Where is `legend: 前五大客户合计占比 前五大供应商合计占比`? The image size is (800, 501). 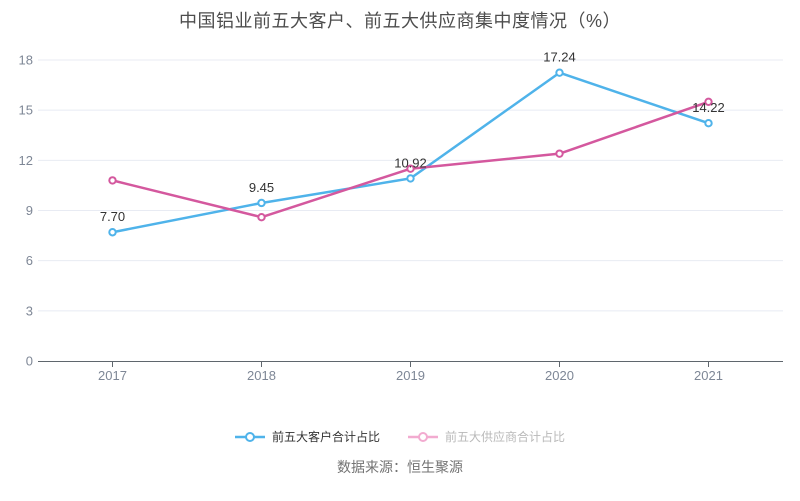 legend: 前五大客户合计占比 前五大供应商合计占比 is located at coordinates (400, 437).